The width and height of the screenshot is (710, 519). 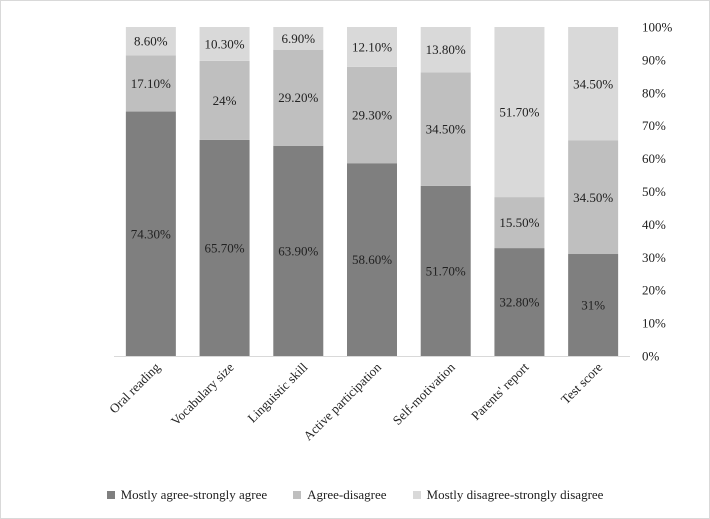 I want to click on bar-self-motivation-agree-disagree, so click(x=445, y=129).